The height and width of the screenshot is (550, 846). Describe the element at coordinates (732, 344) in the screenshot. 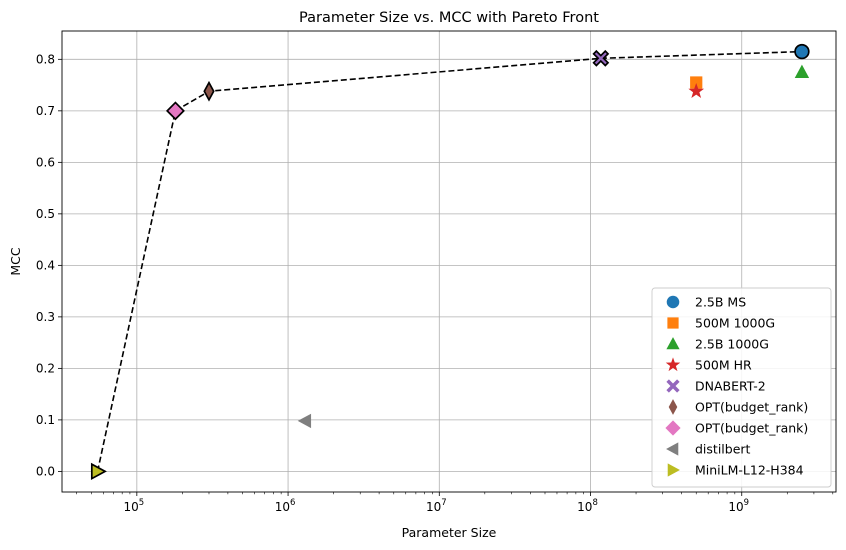

I see `legend-label: 2.5B 1000G` at that location.